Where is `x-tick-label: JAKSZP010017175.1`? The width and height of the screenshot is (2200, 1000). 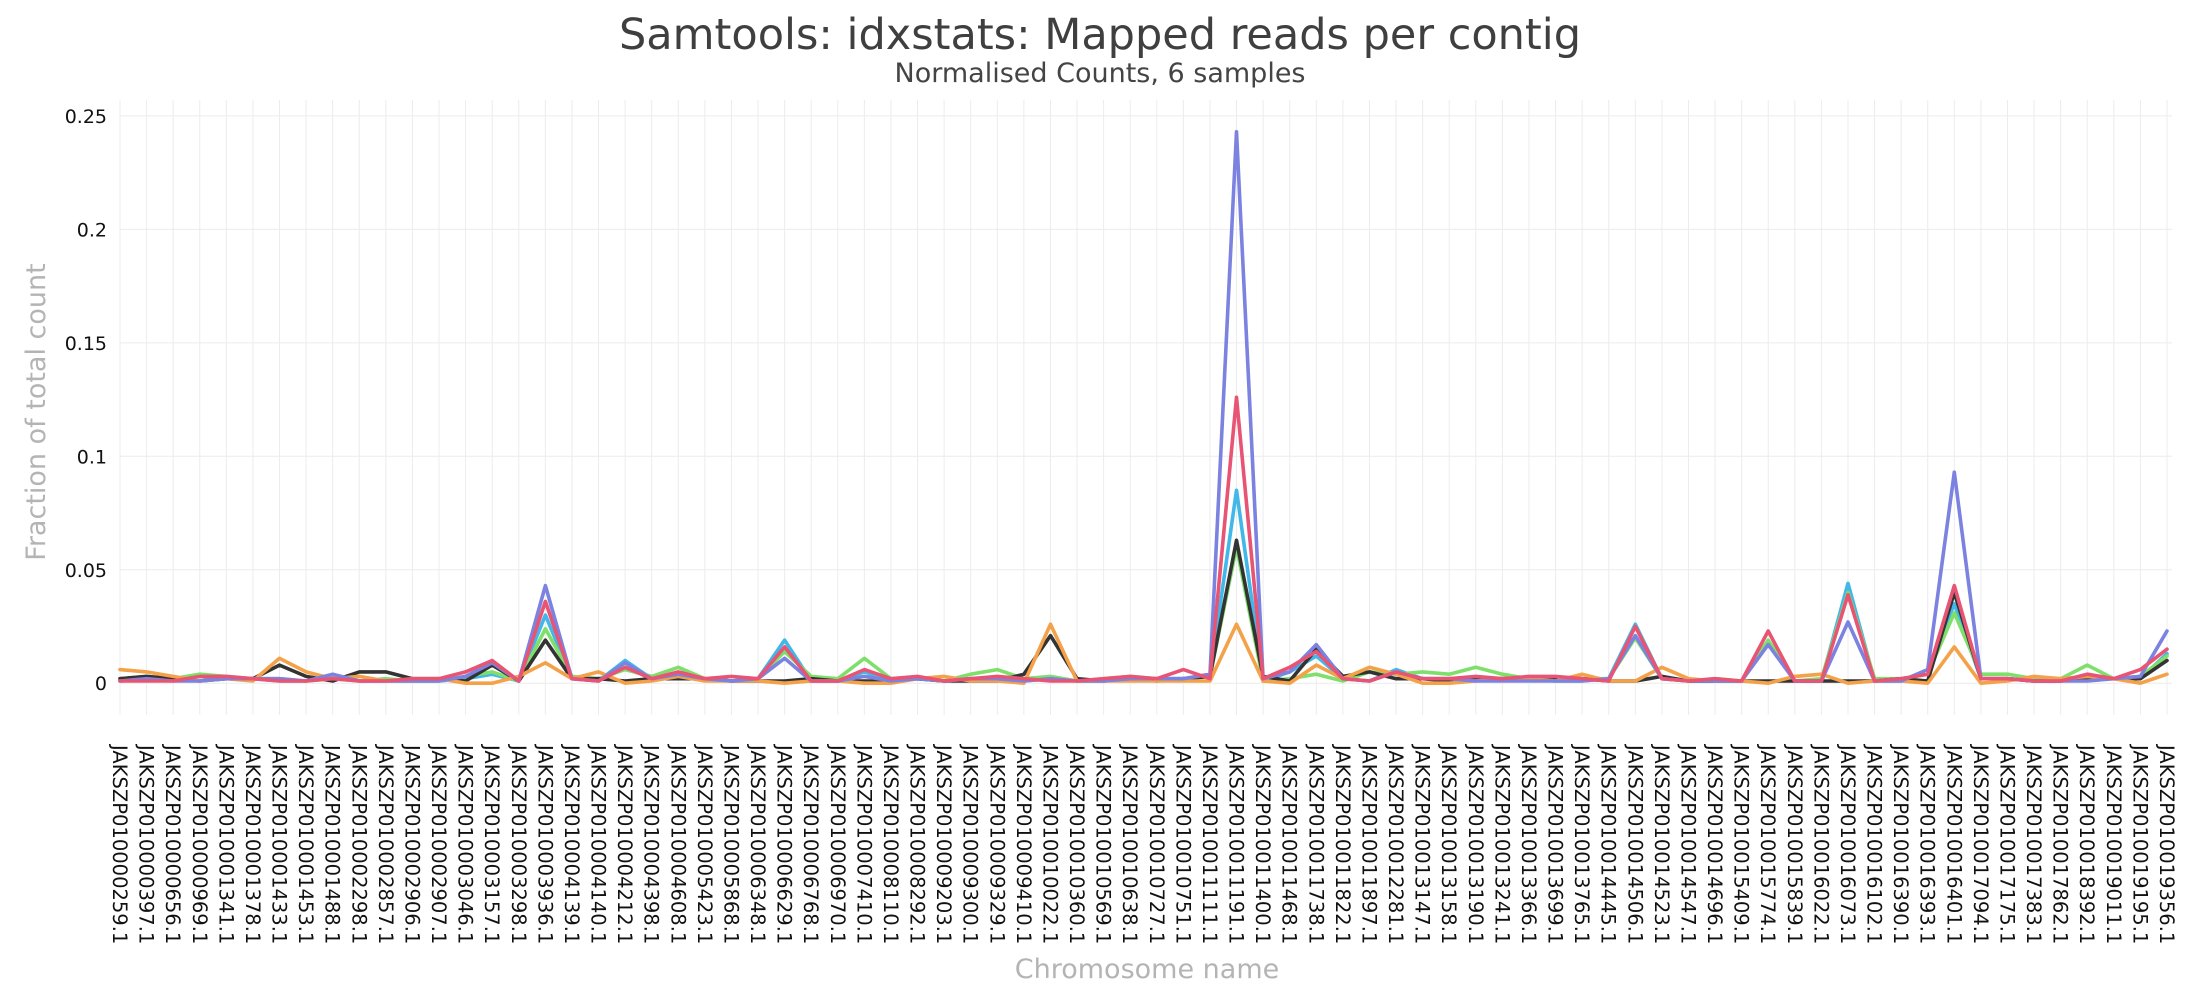
x-tick-label: JAKSZP010017175.1 is located at coordinates (2006, 843).